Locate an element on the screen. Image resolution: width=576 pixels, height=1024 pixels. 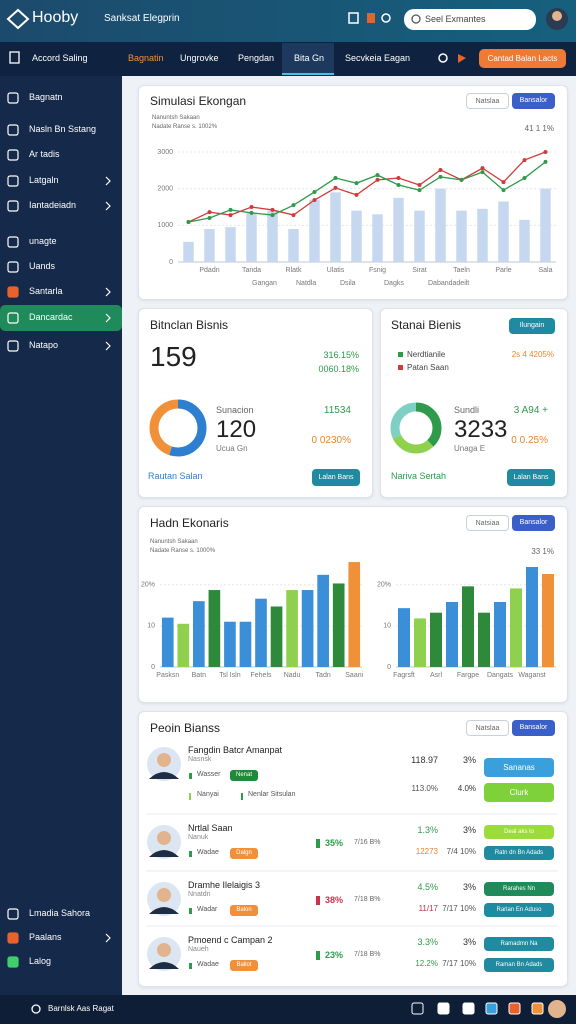
row-button: Rarahes Nn is located at coordinates (519, 889).